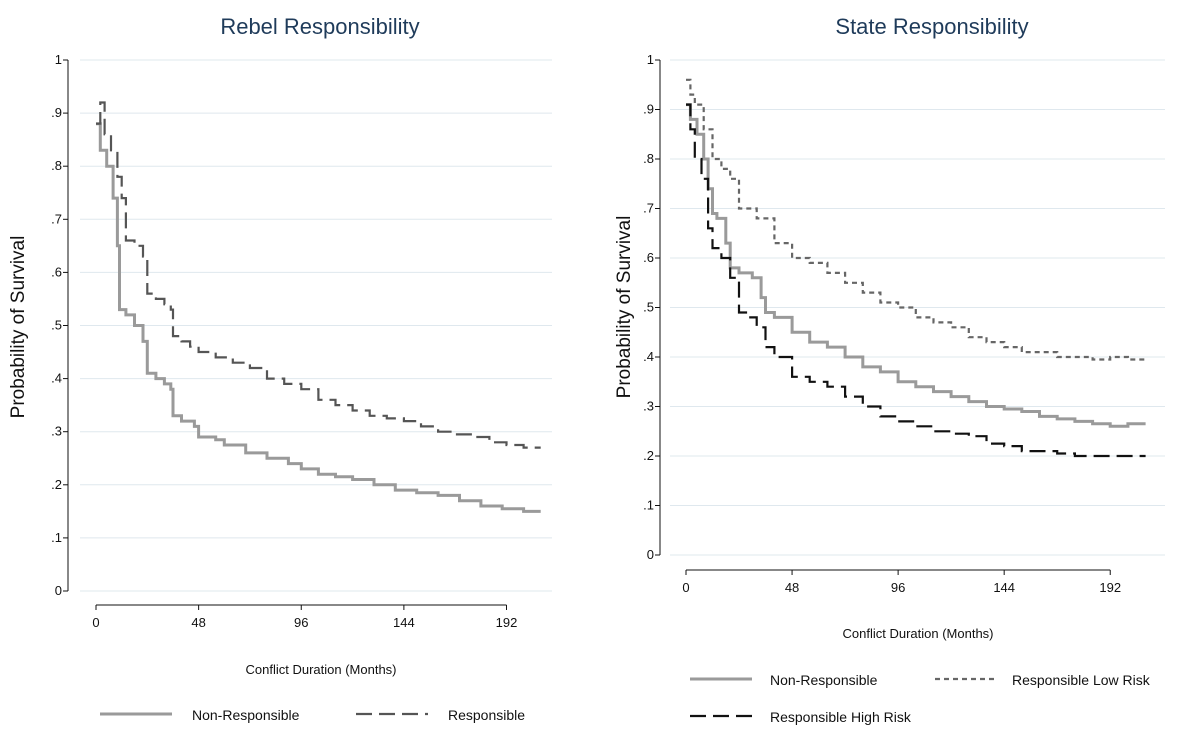 The width and height of the screenshot is (1199, 733). I want to click on state-y-axis-label: Probability of Survival, so click(624, 307).